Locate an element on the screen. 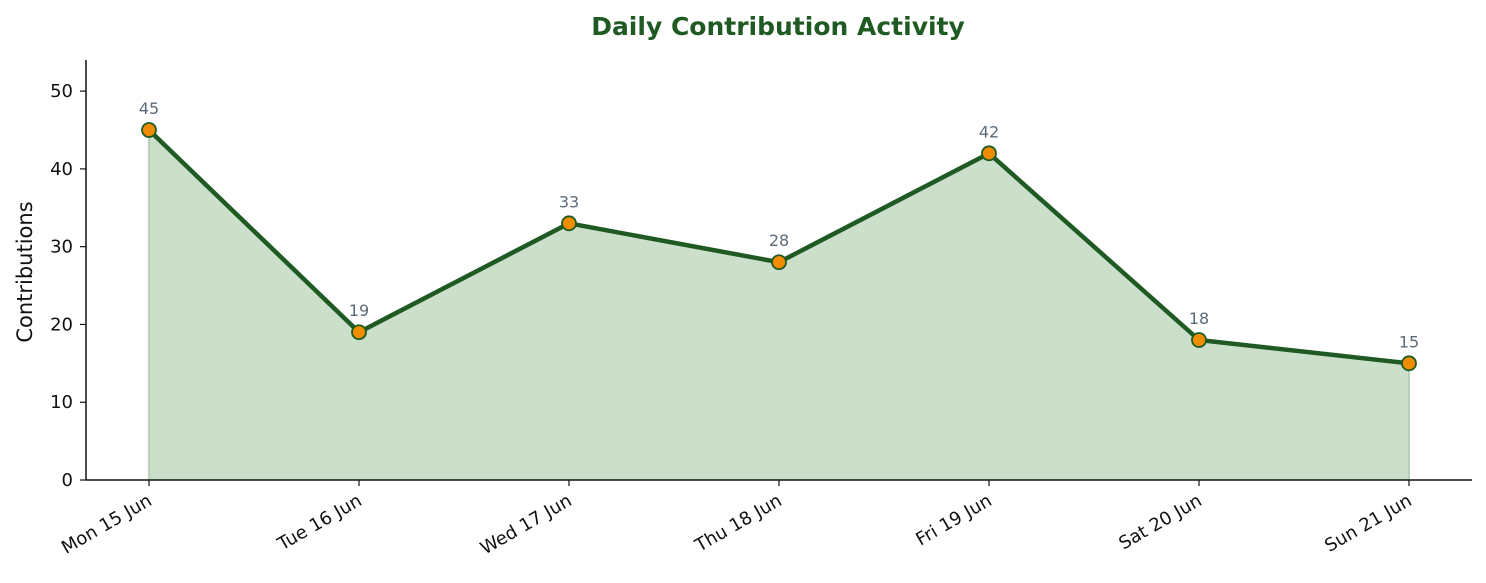 The image size is (1486, 583). data-label: 18 is located at coordinates (1199, 318).